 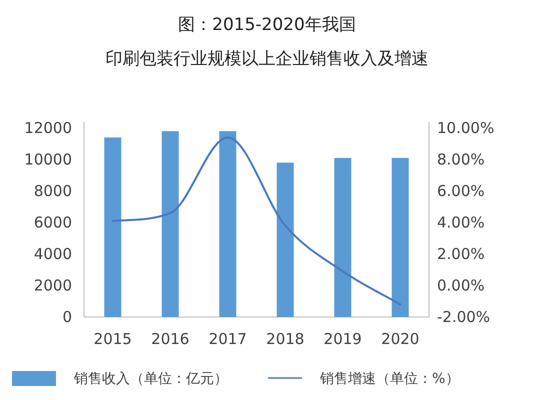 What do you see at coordinates (227, 339) in the screenshot?
I see `x-tick-label: 2017` at bounding box center [227, 339].